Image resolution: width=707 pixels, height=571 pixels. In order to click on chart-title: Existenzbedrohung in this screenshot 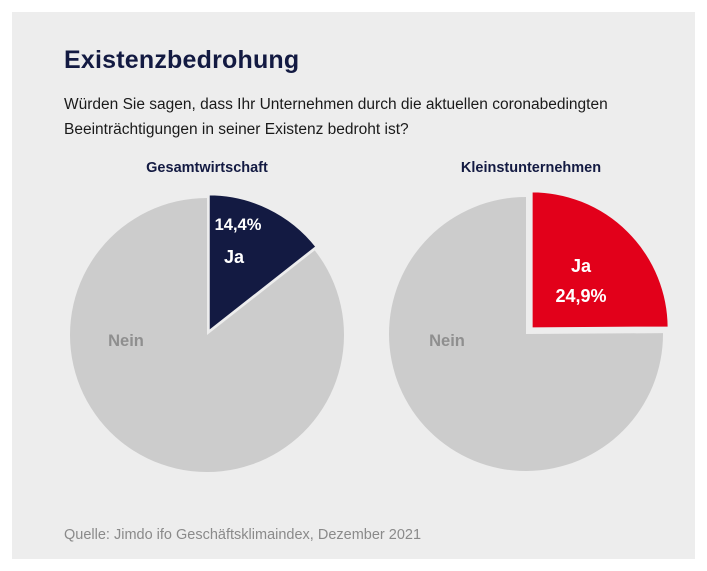, I will do `click(182, 60)`.